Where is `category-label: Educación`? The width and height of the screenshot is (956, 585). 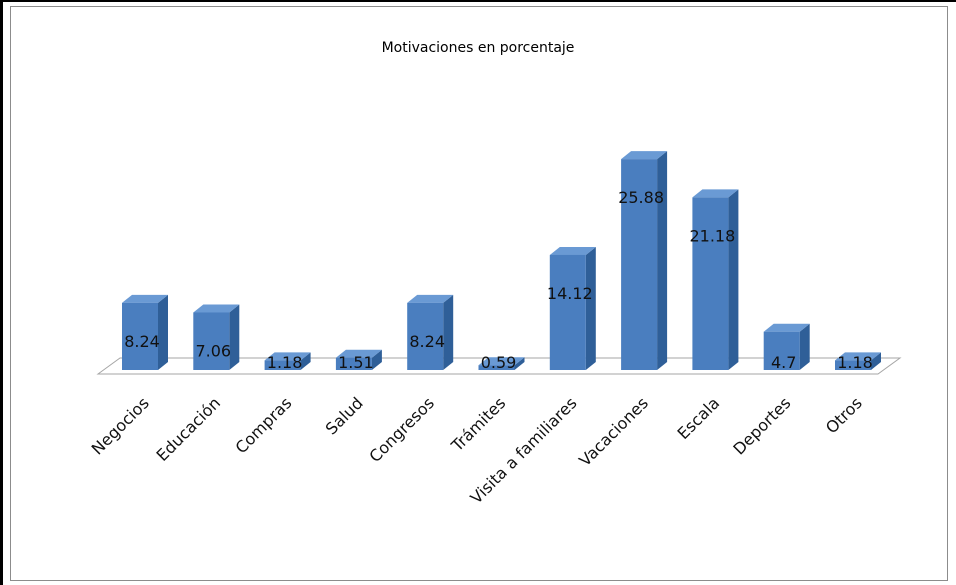
category-label: Educación is located at coordinates (189, 429).